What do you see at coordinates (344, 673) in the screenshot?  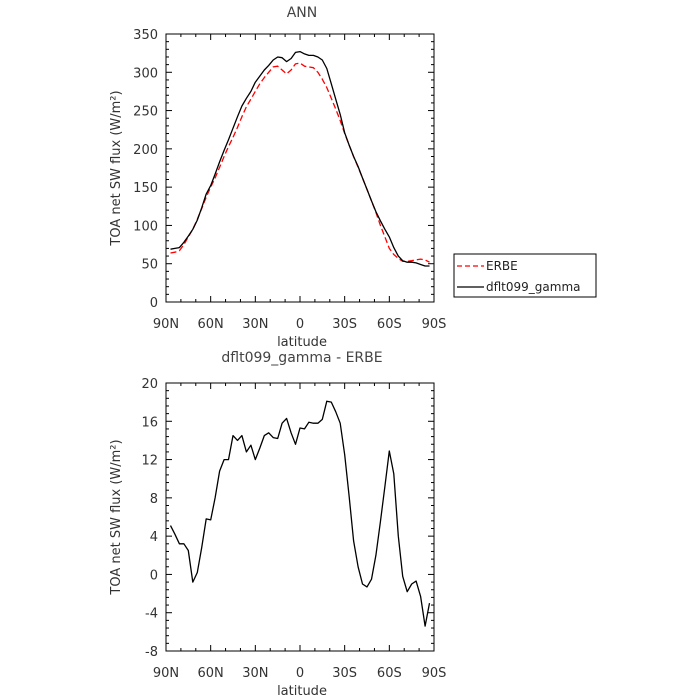 I see `bottom-chart-xtick-label: 30S` at bounding box center [344, 673].